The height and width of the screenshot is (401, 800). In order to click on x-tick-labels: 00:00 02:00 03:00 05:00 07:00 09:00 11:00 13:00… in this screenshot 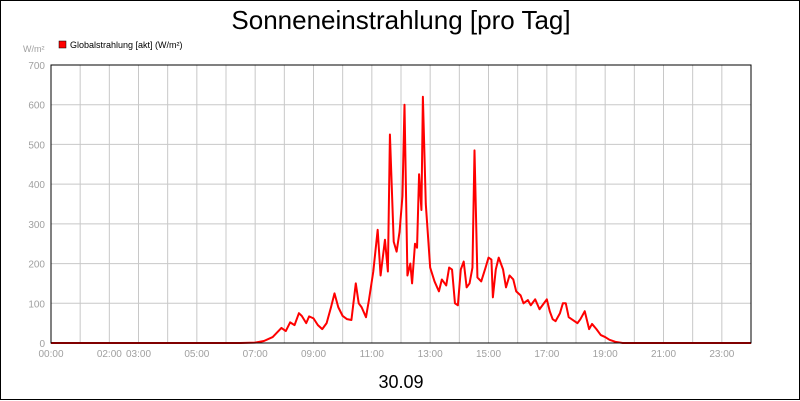, I will do `click(386, 354)`.